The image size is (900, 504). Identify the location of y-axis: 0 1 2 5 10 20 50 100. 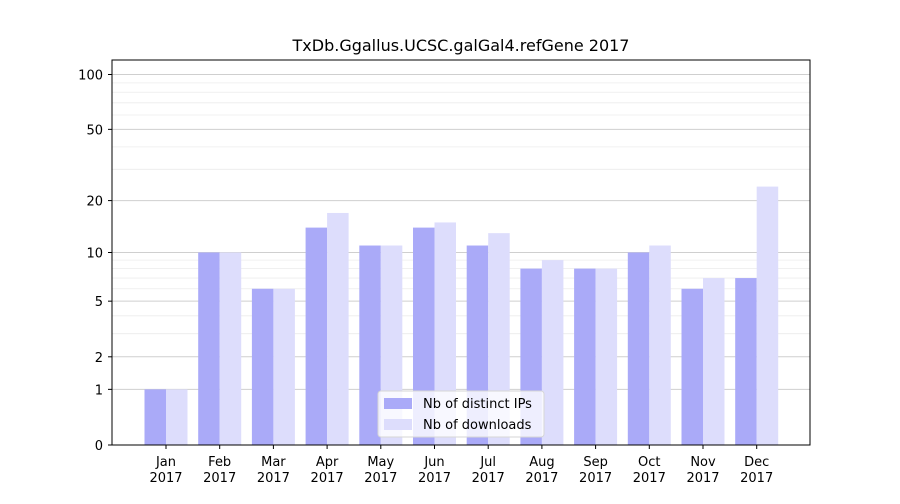
(95, 261).